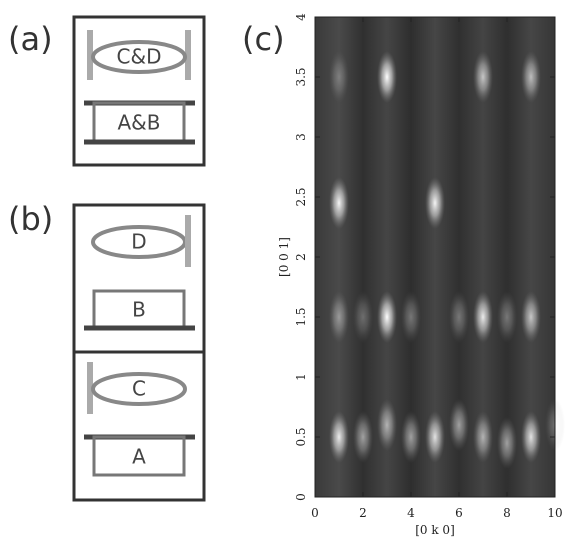 The image size is (566, 541). Describe the element at coordinates (263, 39) in the screenshot. I see `panel-label: (c)` at that location.